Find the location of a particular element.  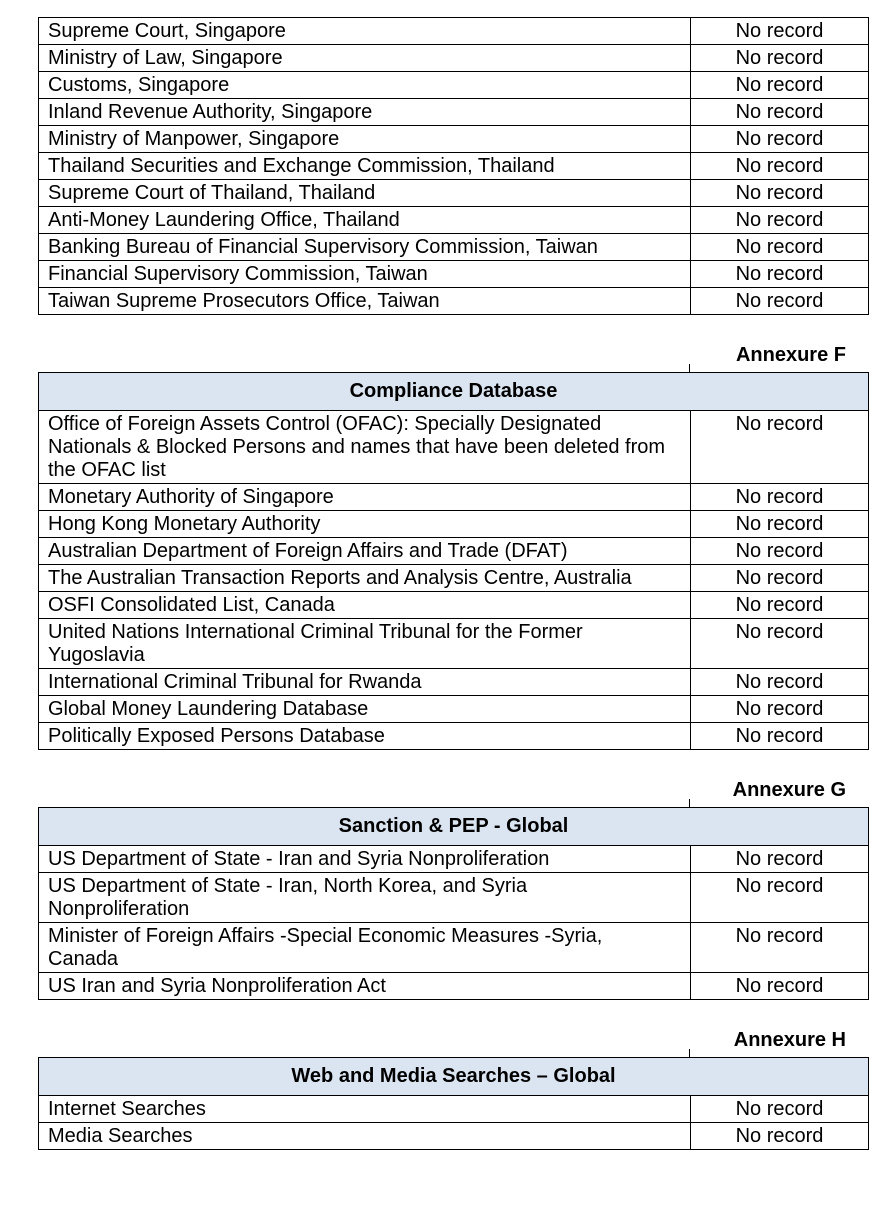

table-row: Supreme Court, Singapore No record is located at coordinates (453, 31).